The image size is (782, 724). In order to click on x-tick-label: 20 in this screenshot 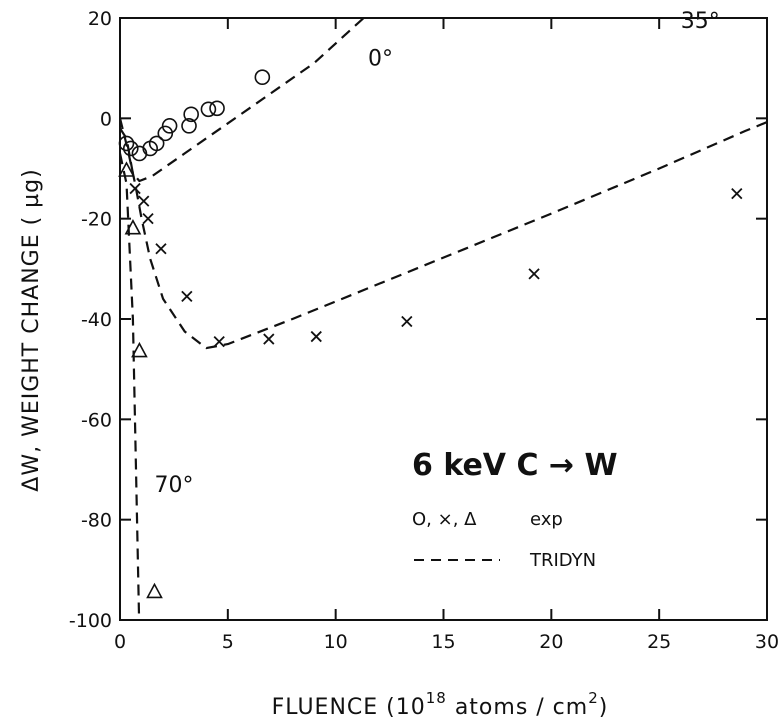, I will do `click(551, 642)`.